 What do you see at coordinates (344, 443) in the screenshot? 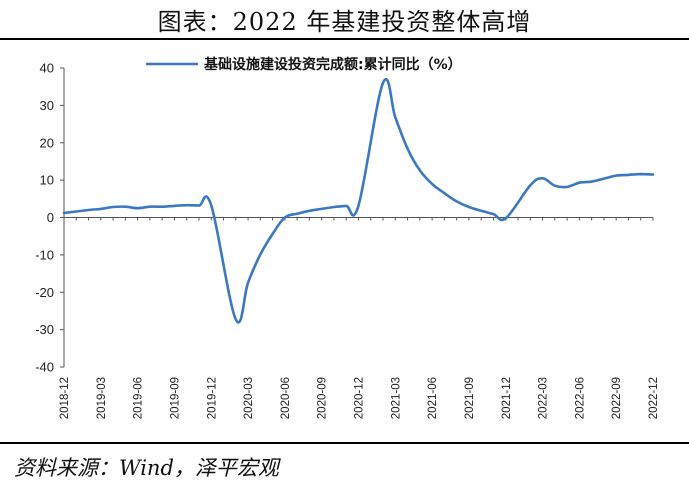
I see `bottom-rule` at bounding box center [344, 443].